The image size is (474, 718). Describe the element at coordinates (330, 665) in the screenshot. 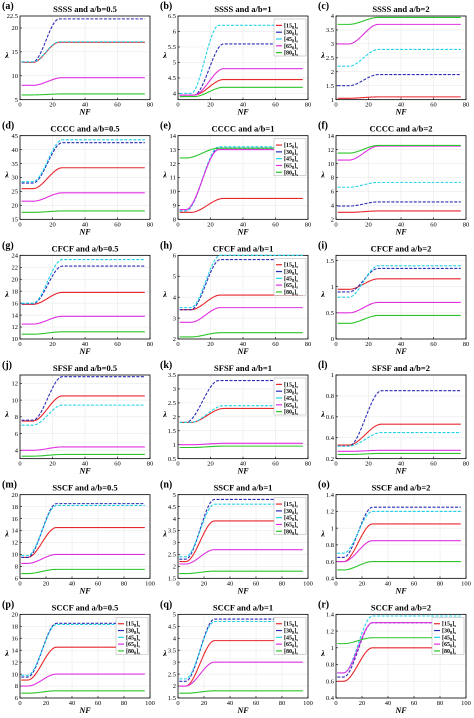

I see `y-tick-label: 0.8` at that location.